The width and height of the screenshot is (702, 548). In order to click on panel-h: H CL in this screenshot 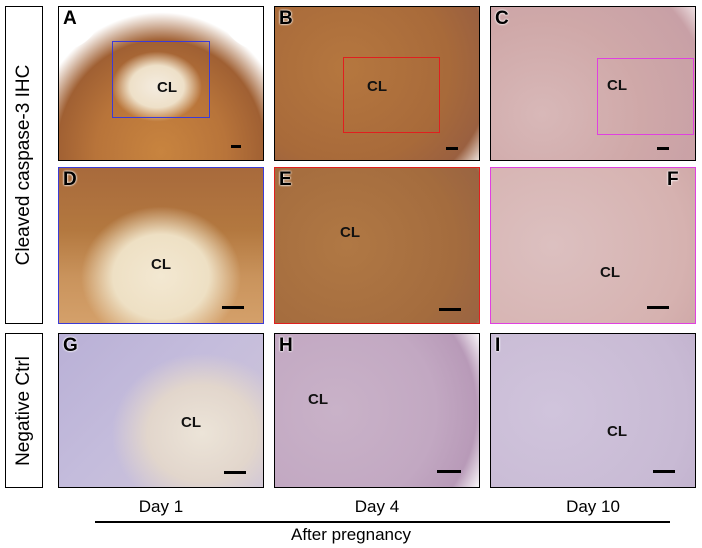, I will do `click(377, 410)`.